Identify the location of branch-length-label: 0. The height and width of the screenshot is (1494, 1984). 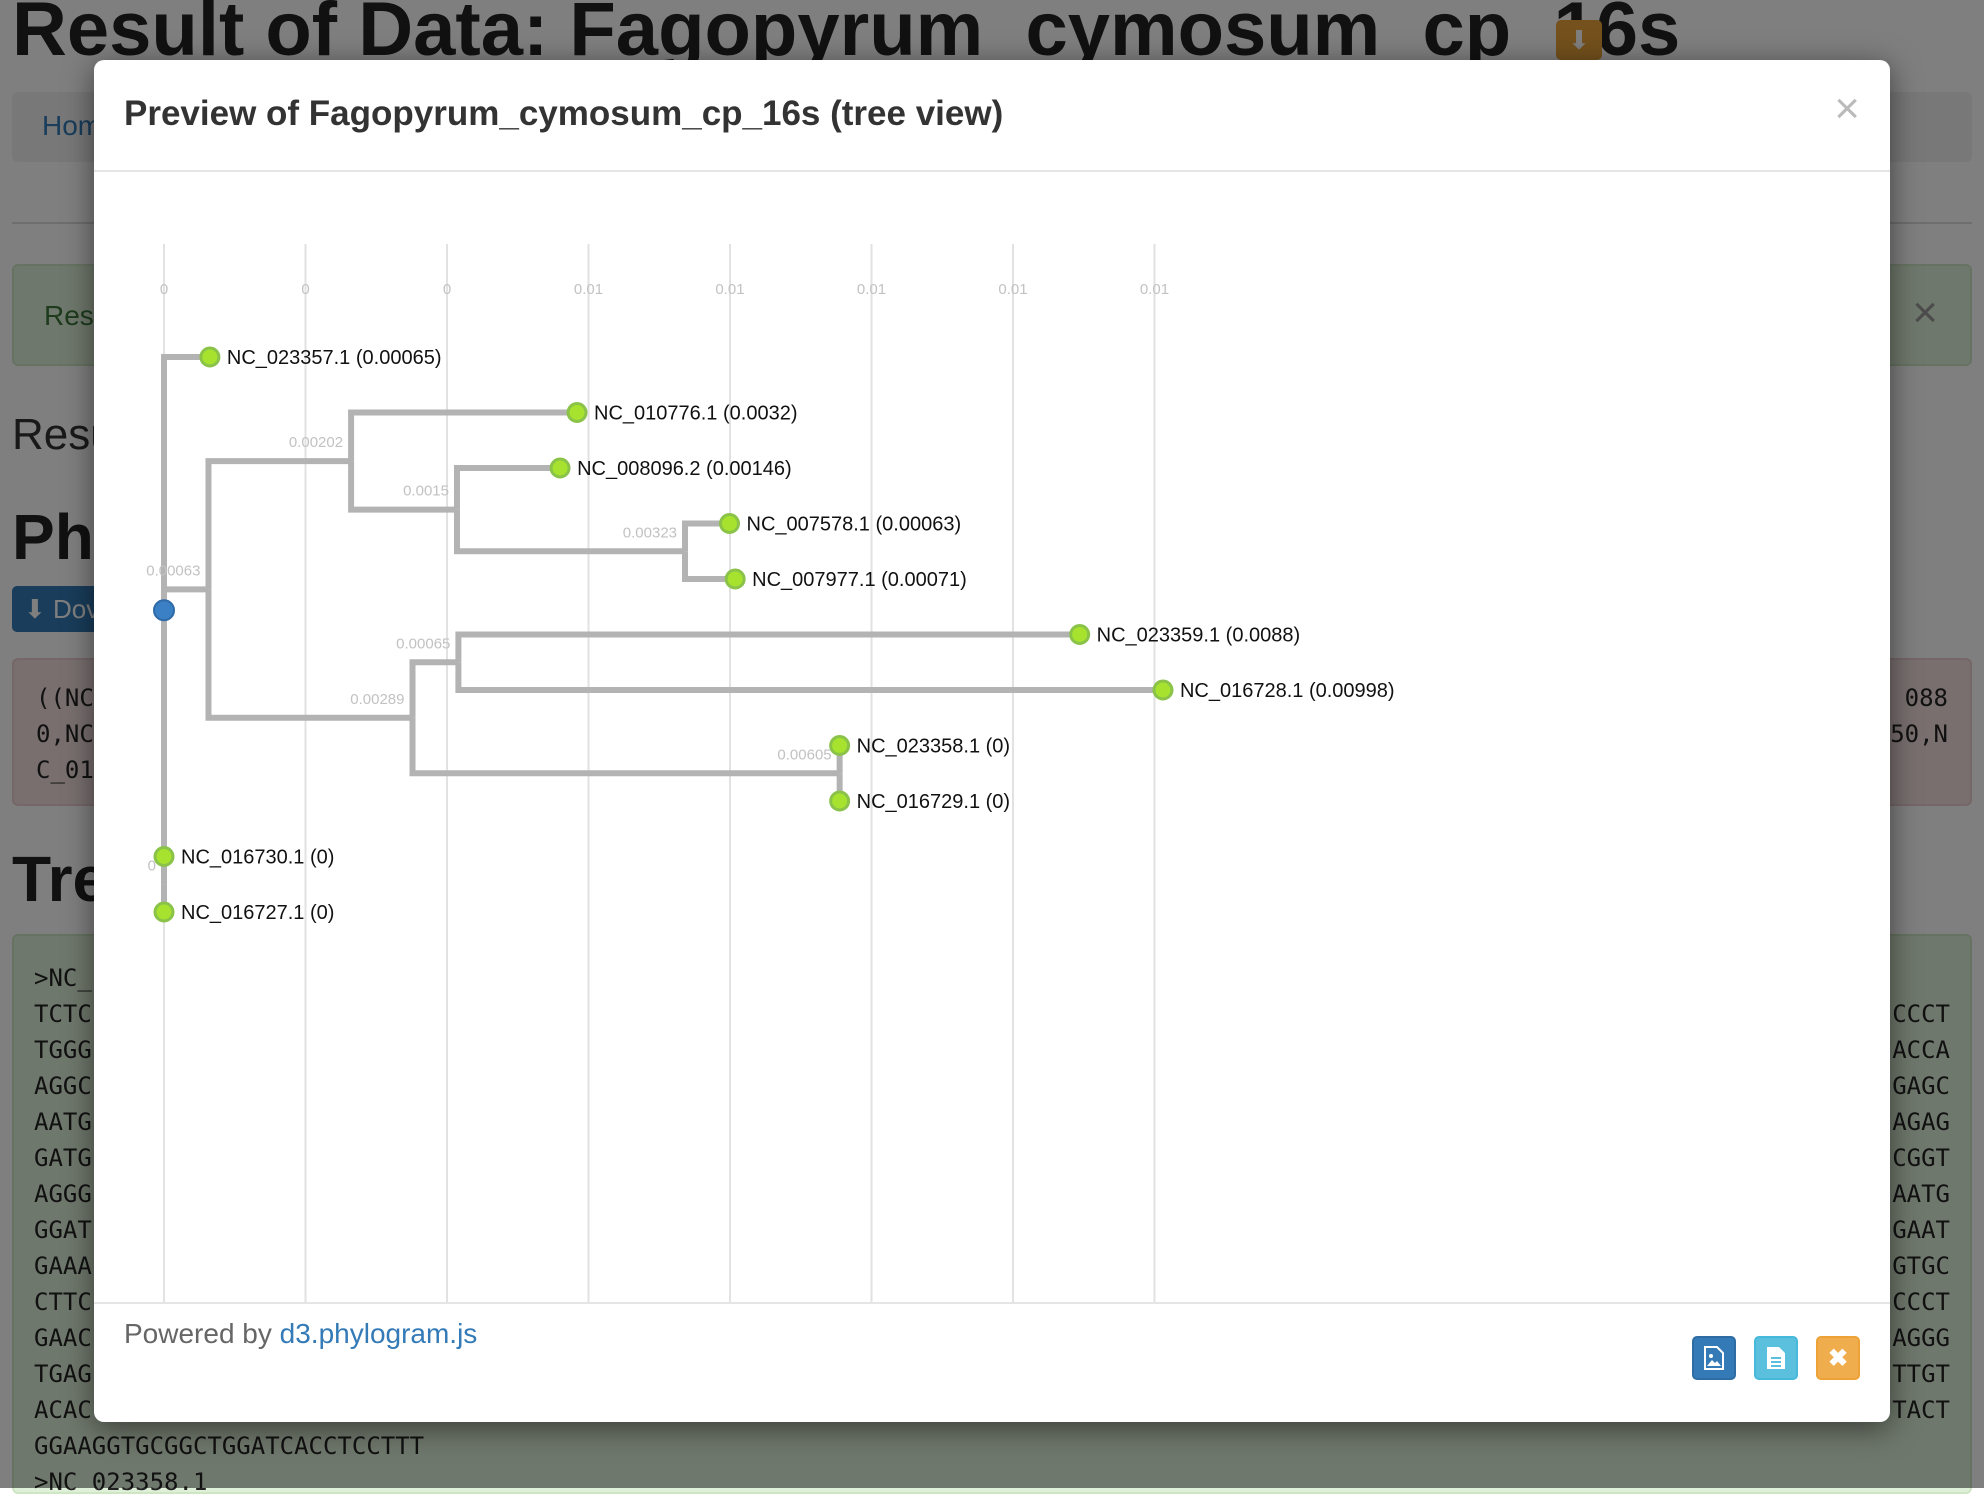
(152, 865).